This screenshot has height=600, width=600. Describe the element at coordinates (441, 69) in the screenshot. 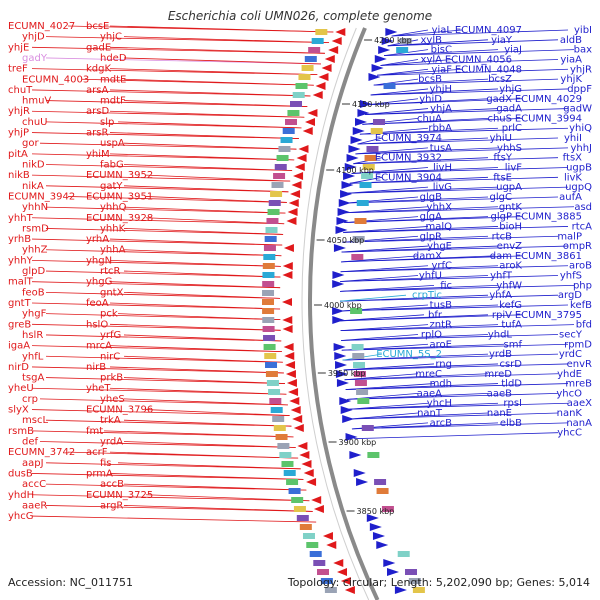

I see `gene-label: yiaF` at that location.